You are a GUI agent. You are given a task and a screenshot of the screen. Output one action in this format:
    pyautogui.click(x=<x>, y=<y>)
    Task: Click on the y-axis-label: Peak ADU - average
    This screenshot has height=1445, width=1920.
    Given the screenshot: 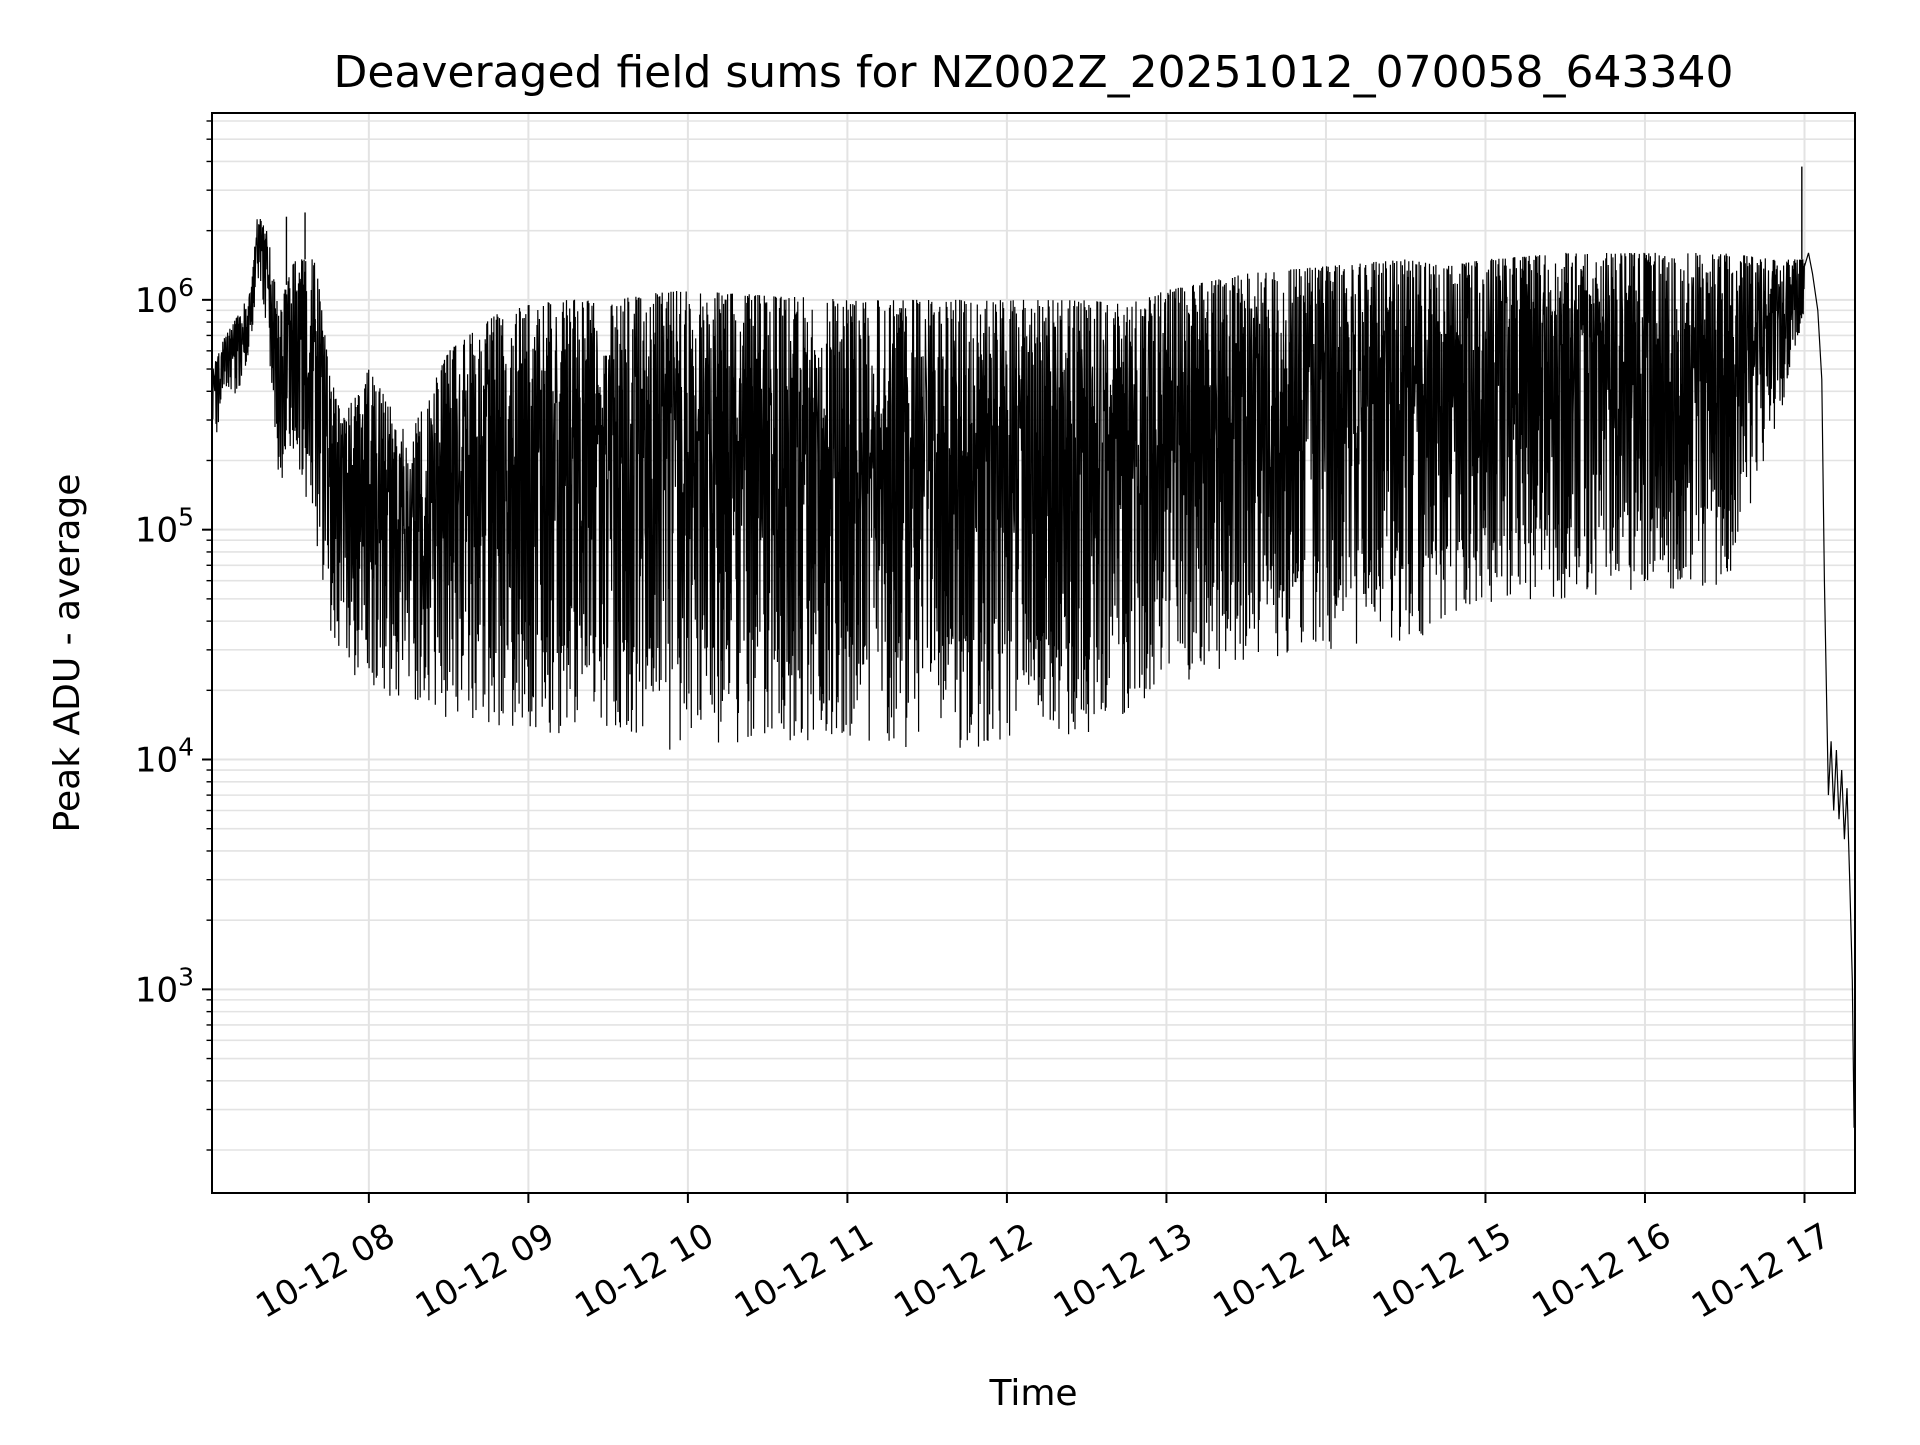 What is the action you would take?
    pyautogui.click(x=67, y=653)
    